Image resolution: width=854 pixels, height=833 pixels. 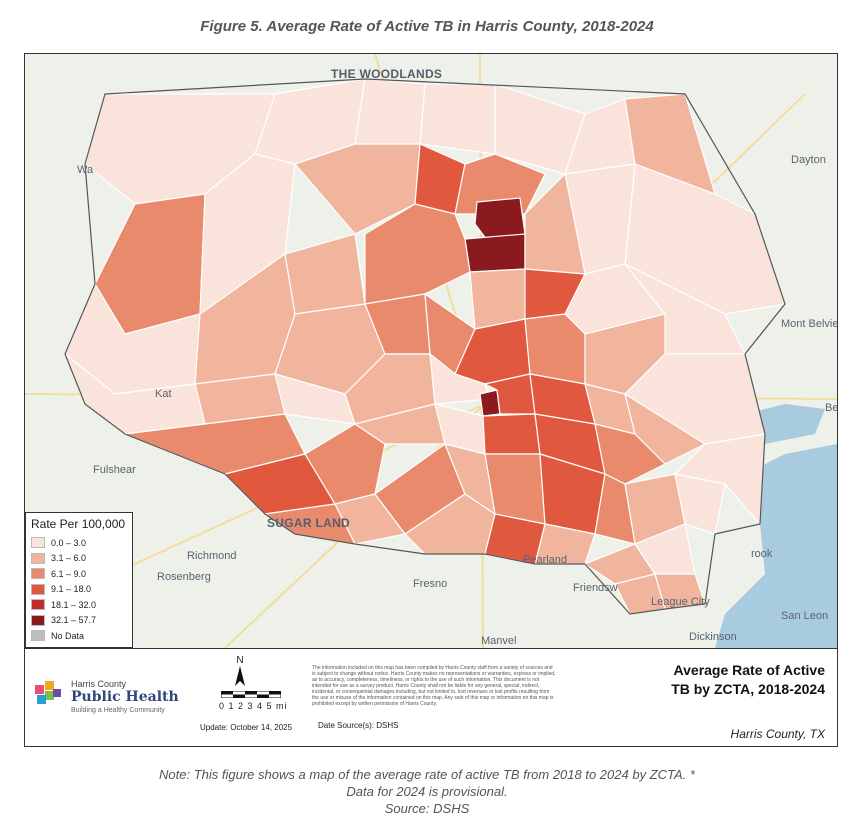 I want to click on north-arrow-icon, so click(x=240, y=676).